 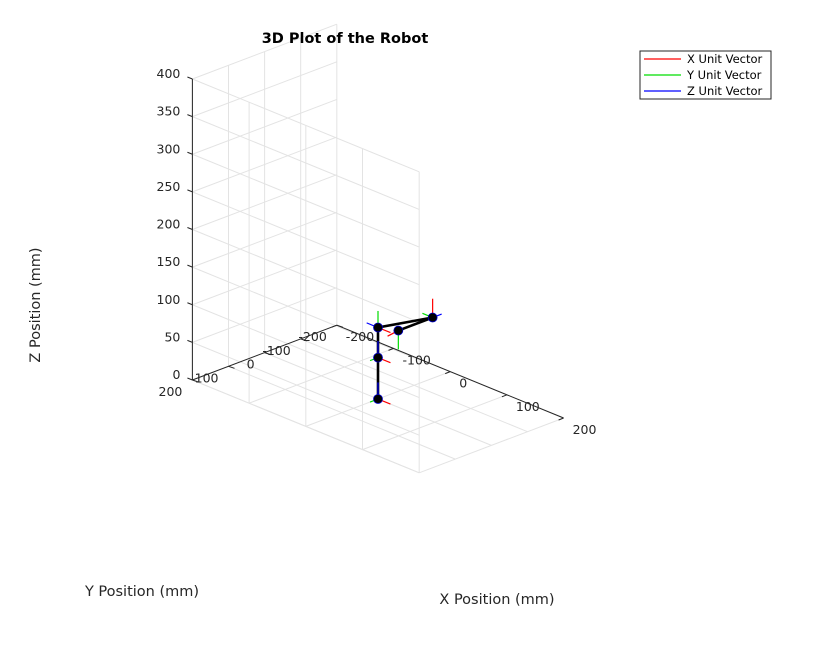 What do you see at coordinates (725, 91) in the screenshot?
I see `legend-entry: Z Unit Vector` at bounding box center [725, 91].